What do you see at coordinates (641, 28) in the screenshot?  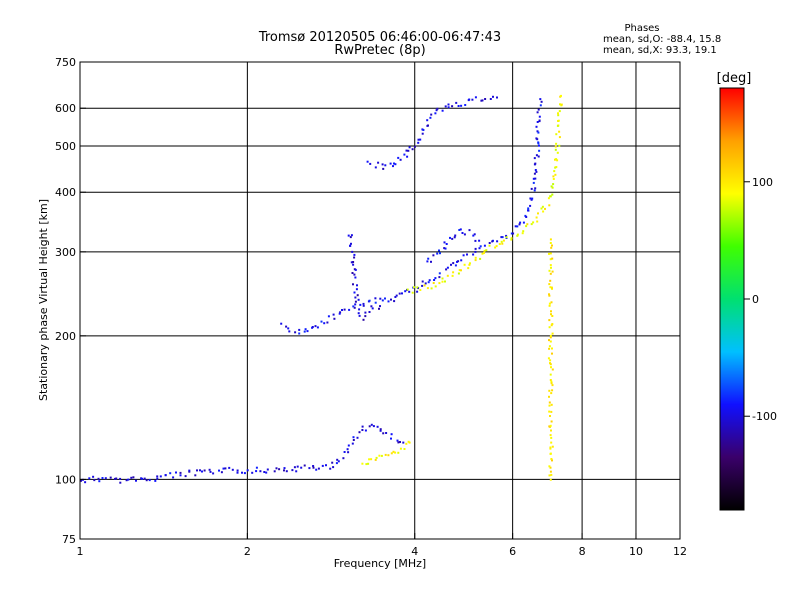 I see `stats-heading: Phases` at bounding box center [641, 28].